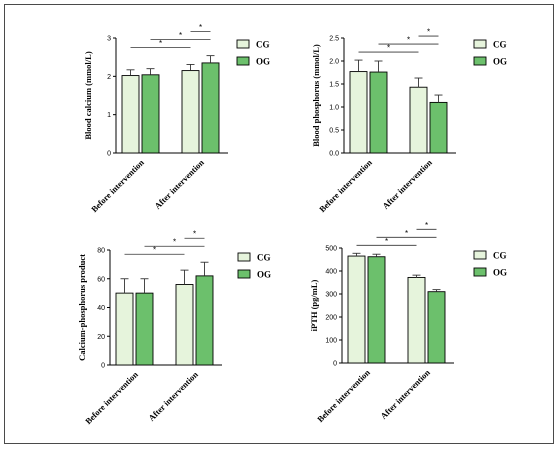  Describe the element at coordinates (109, 115) in the screenshot. I see `y-tick-label: 1` at that location.